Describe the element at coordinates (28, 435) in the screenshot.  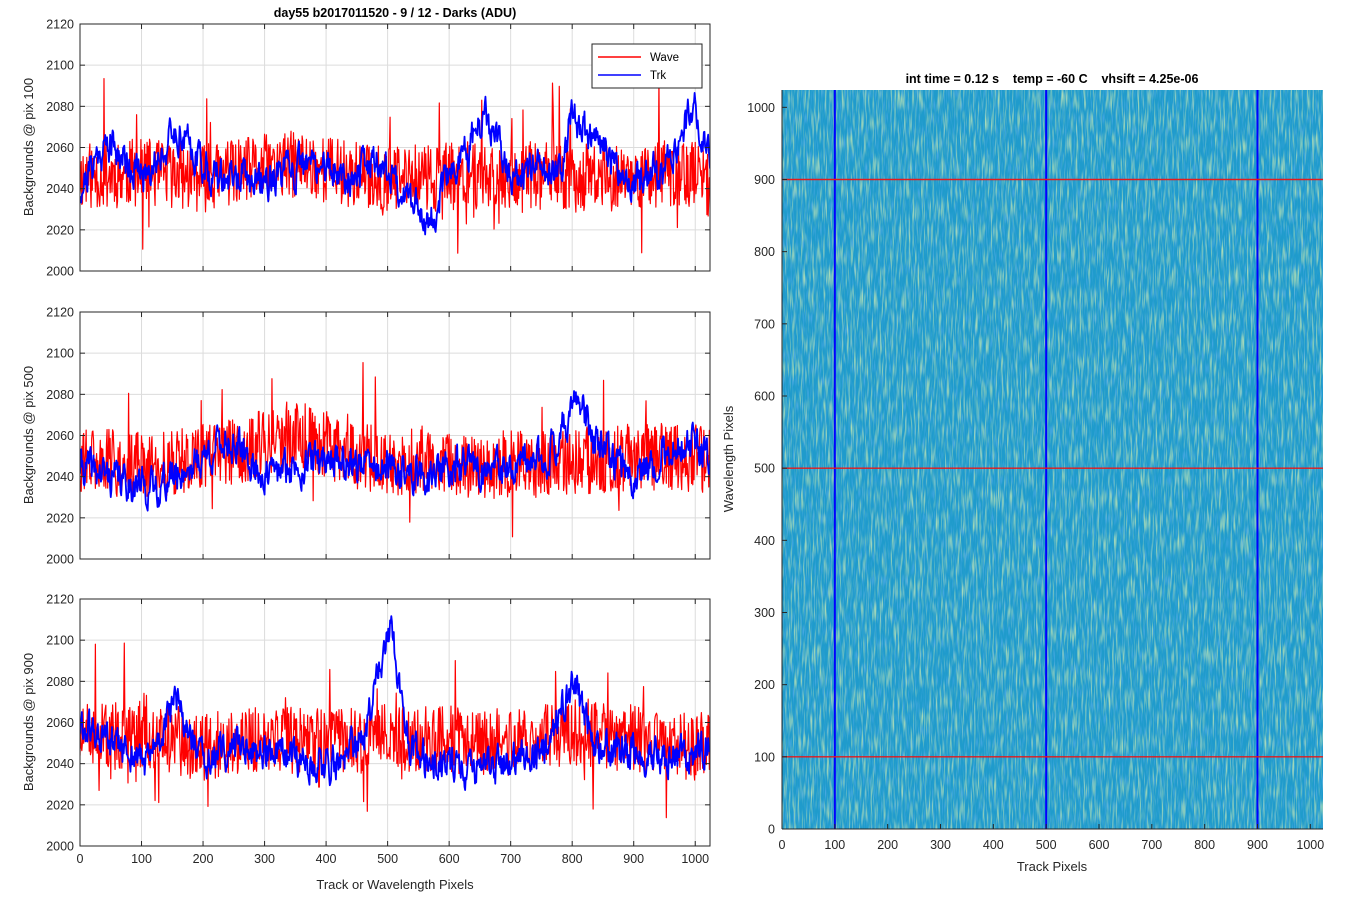
I see `y-axis-label: Backgrounds @ pix 500` at that location.